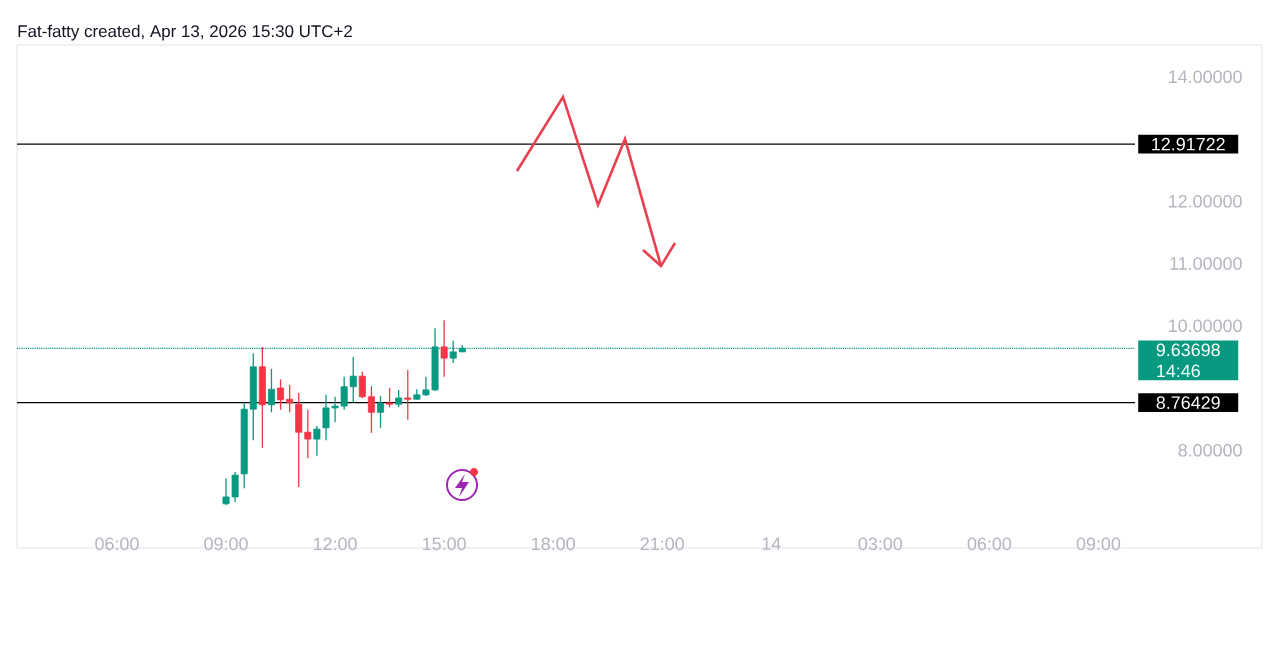  I want to click on annotation: 14:46, so click(1178, 371).